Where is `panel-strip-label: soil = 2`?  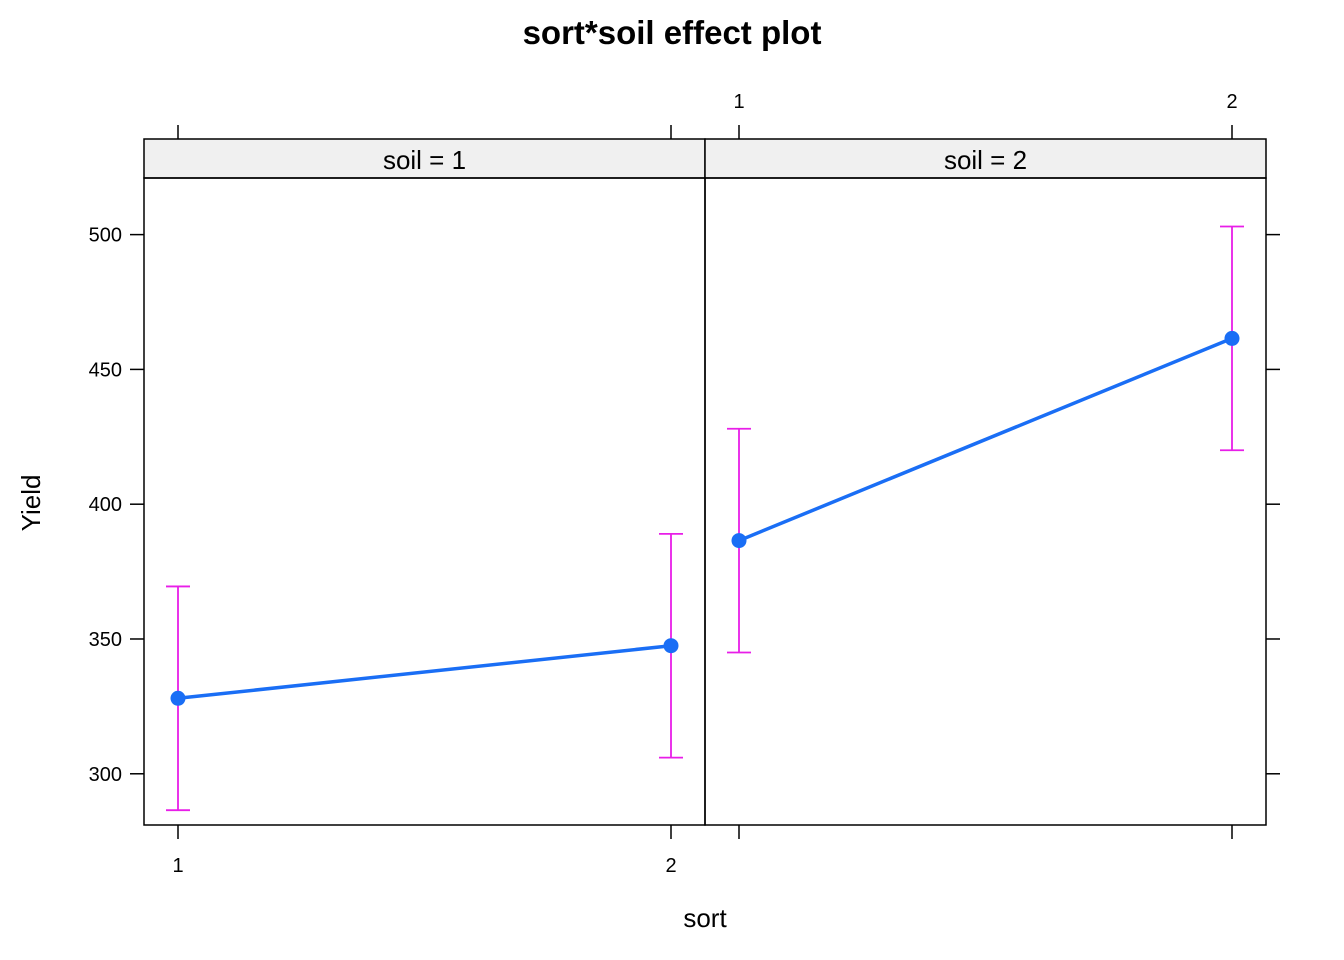 panel-strip-label: soil = 2 is located at coordinates (985, 160).